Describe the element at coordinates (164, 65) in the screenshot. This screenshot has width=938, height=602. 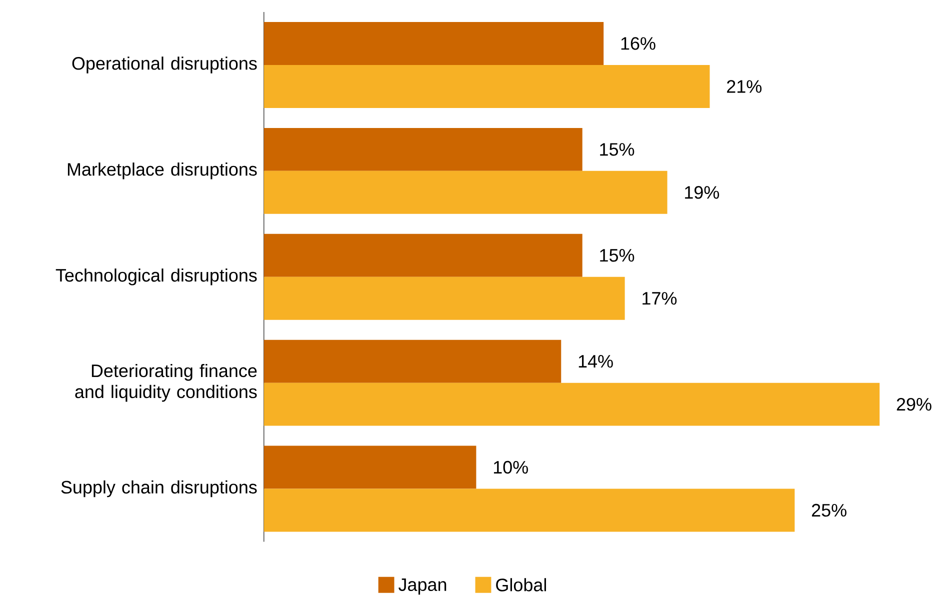
I see `y-tick-label: Operational disruptions` at that location.